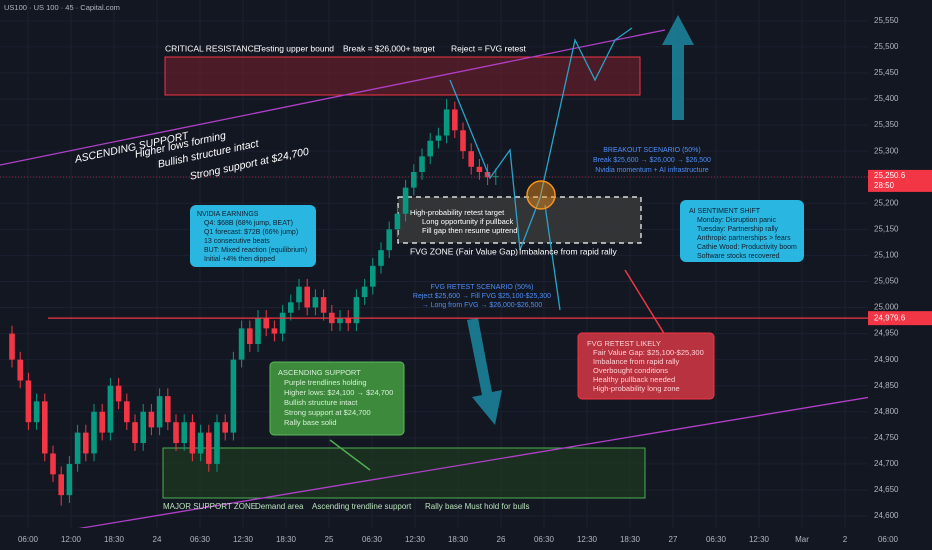 This screenshot has width=932, height=550. I want to click on breakout-text: BREAKOUT SCENARIO (50%), so click(652, 150).